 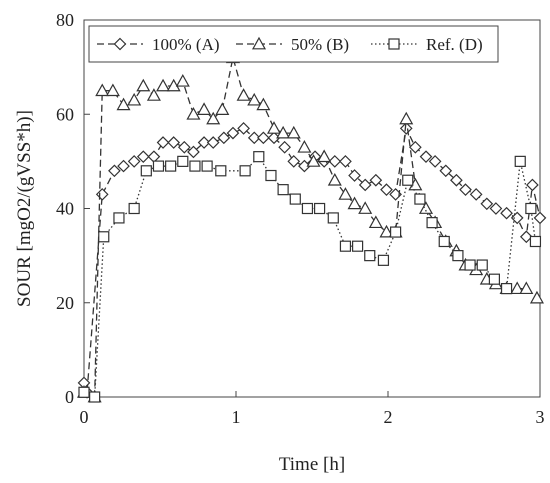 What do you see at coordinates (65, 303) in the screenshot?
I see `y-tick-label: 20` at bounding box center [65, 303].